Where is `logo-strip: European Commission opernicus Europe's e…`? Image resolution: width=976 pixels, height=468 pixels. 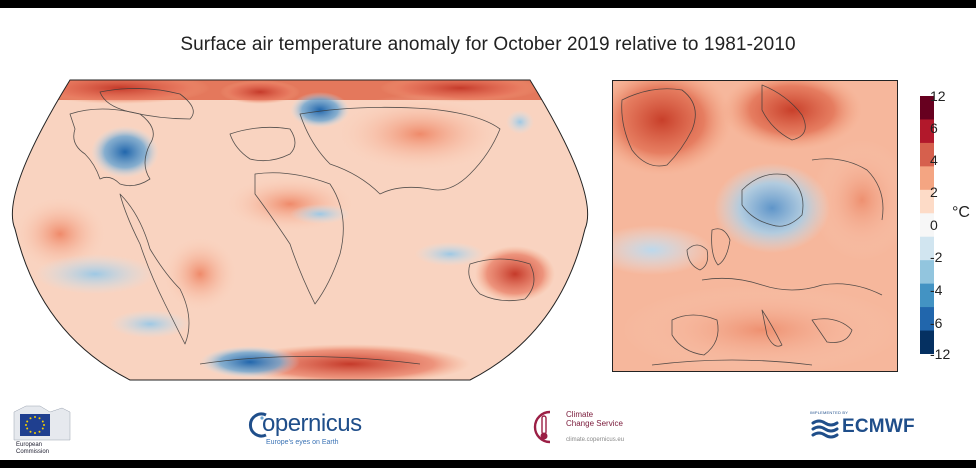
logo-strip: European Commission opernicus Europe's e… is located at coordinates (488, 426).